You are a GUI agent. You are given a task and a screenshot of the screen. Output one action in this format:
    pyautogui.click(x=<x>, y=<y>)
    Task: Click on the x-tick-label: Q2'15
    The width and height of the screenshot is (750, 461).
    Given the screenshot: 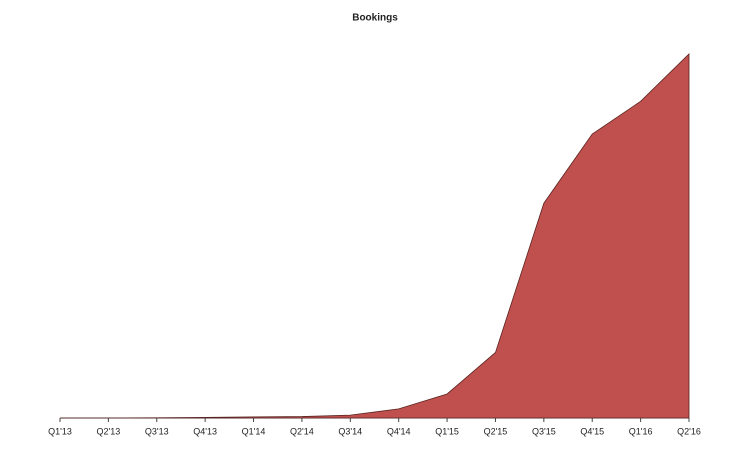 What is the action you would take?
    pyautogui.click(x=496, y=431)
    